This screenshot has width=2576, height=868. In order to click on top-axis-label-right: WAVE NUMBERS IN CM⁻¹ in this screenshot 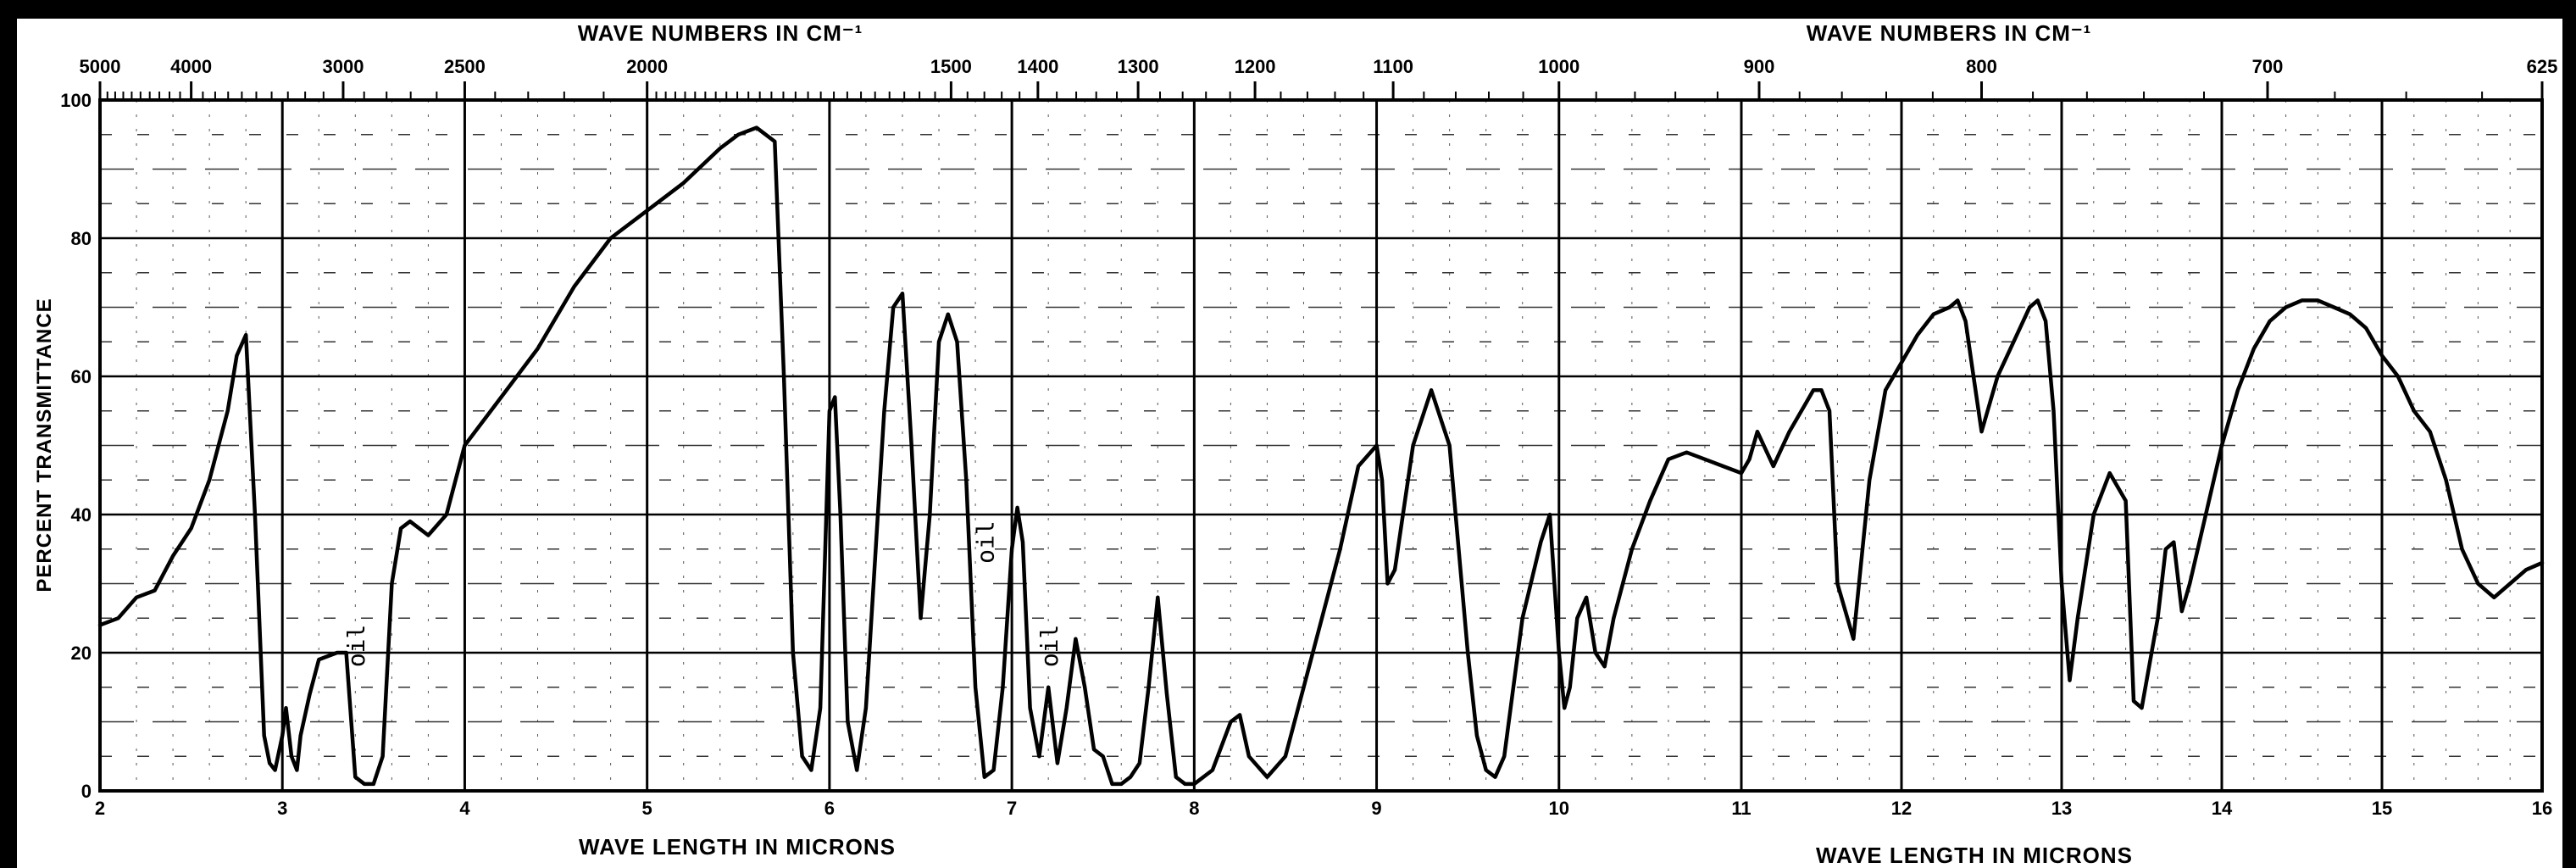, I will do `click(1949, 33)`.